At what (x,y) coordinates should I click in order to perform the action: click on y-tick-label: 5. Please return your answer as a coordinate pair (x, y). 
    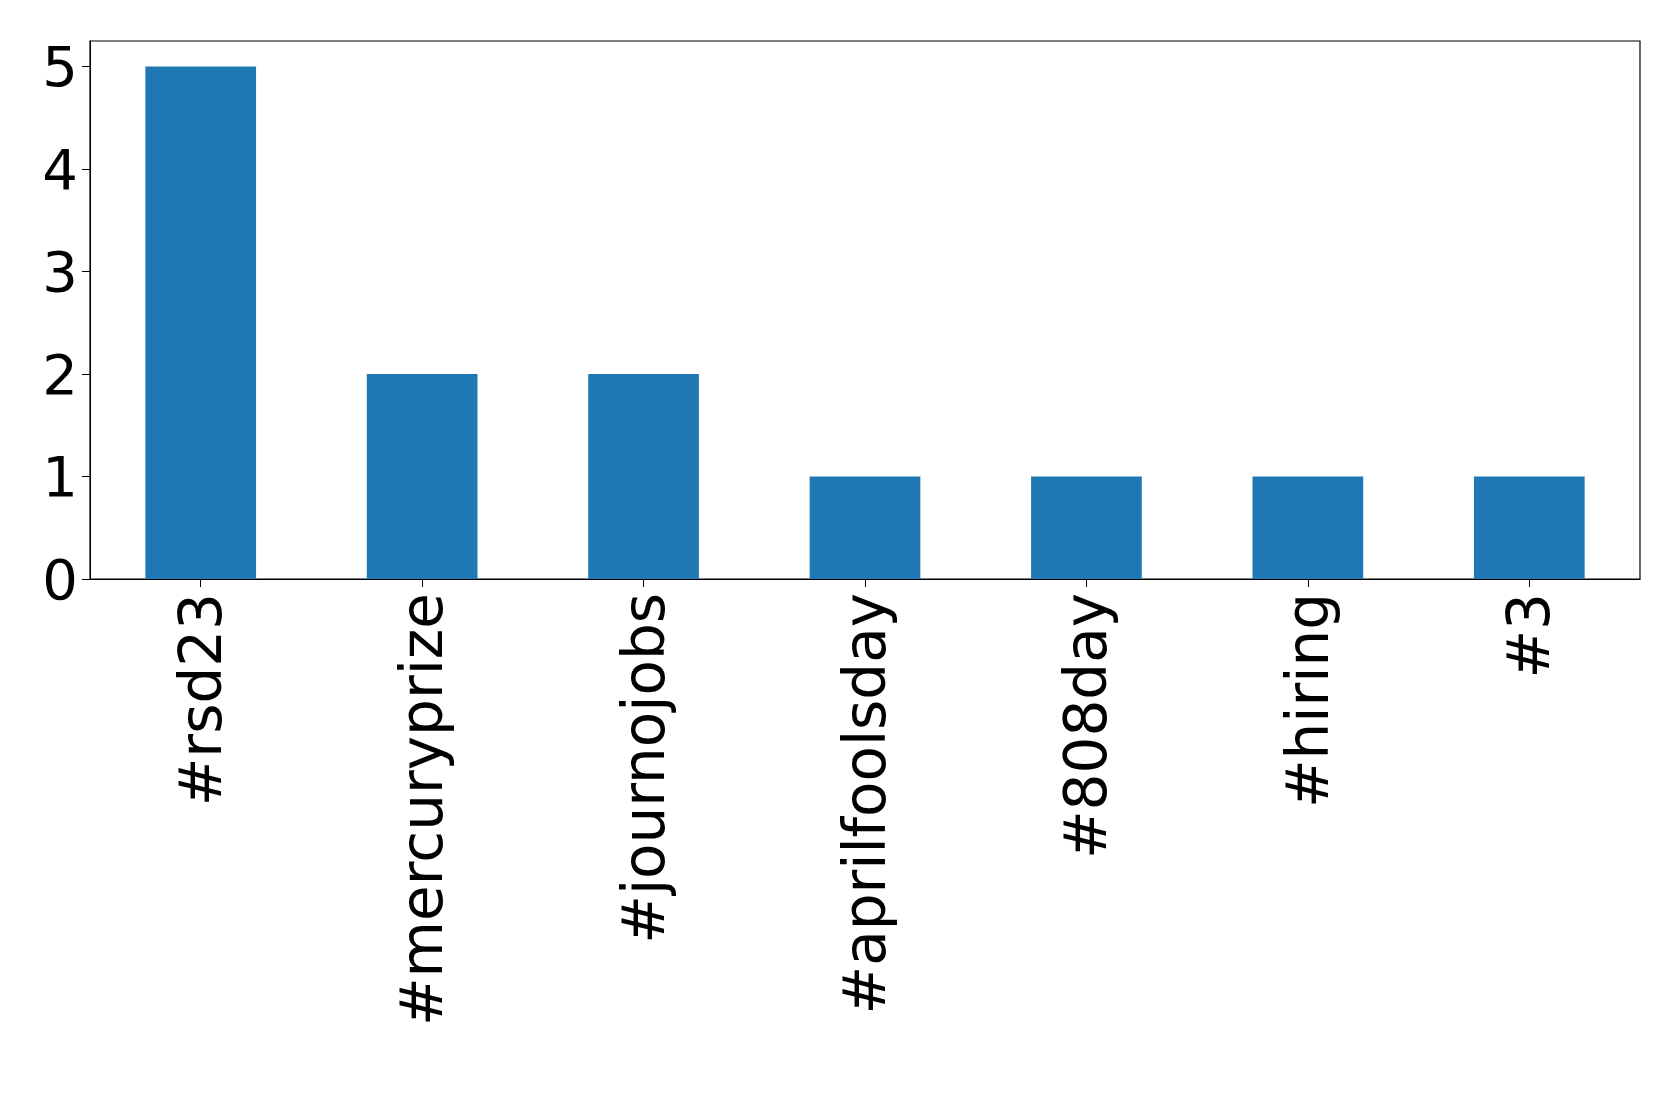
    Looking at the image, I should click on (60, 67).